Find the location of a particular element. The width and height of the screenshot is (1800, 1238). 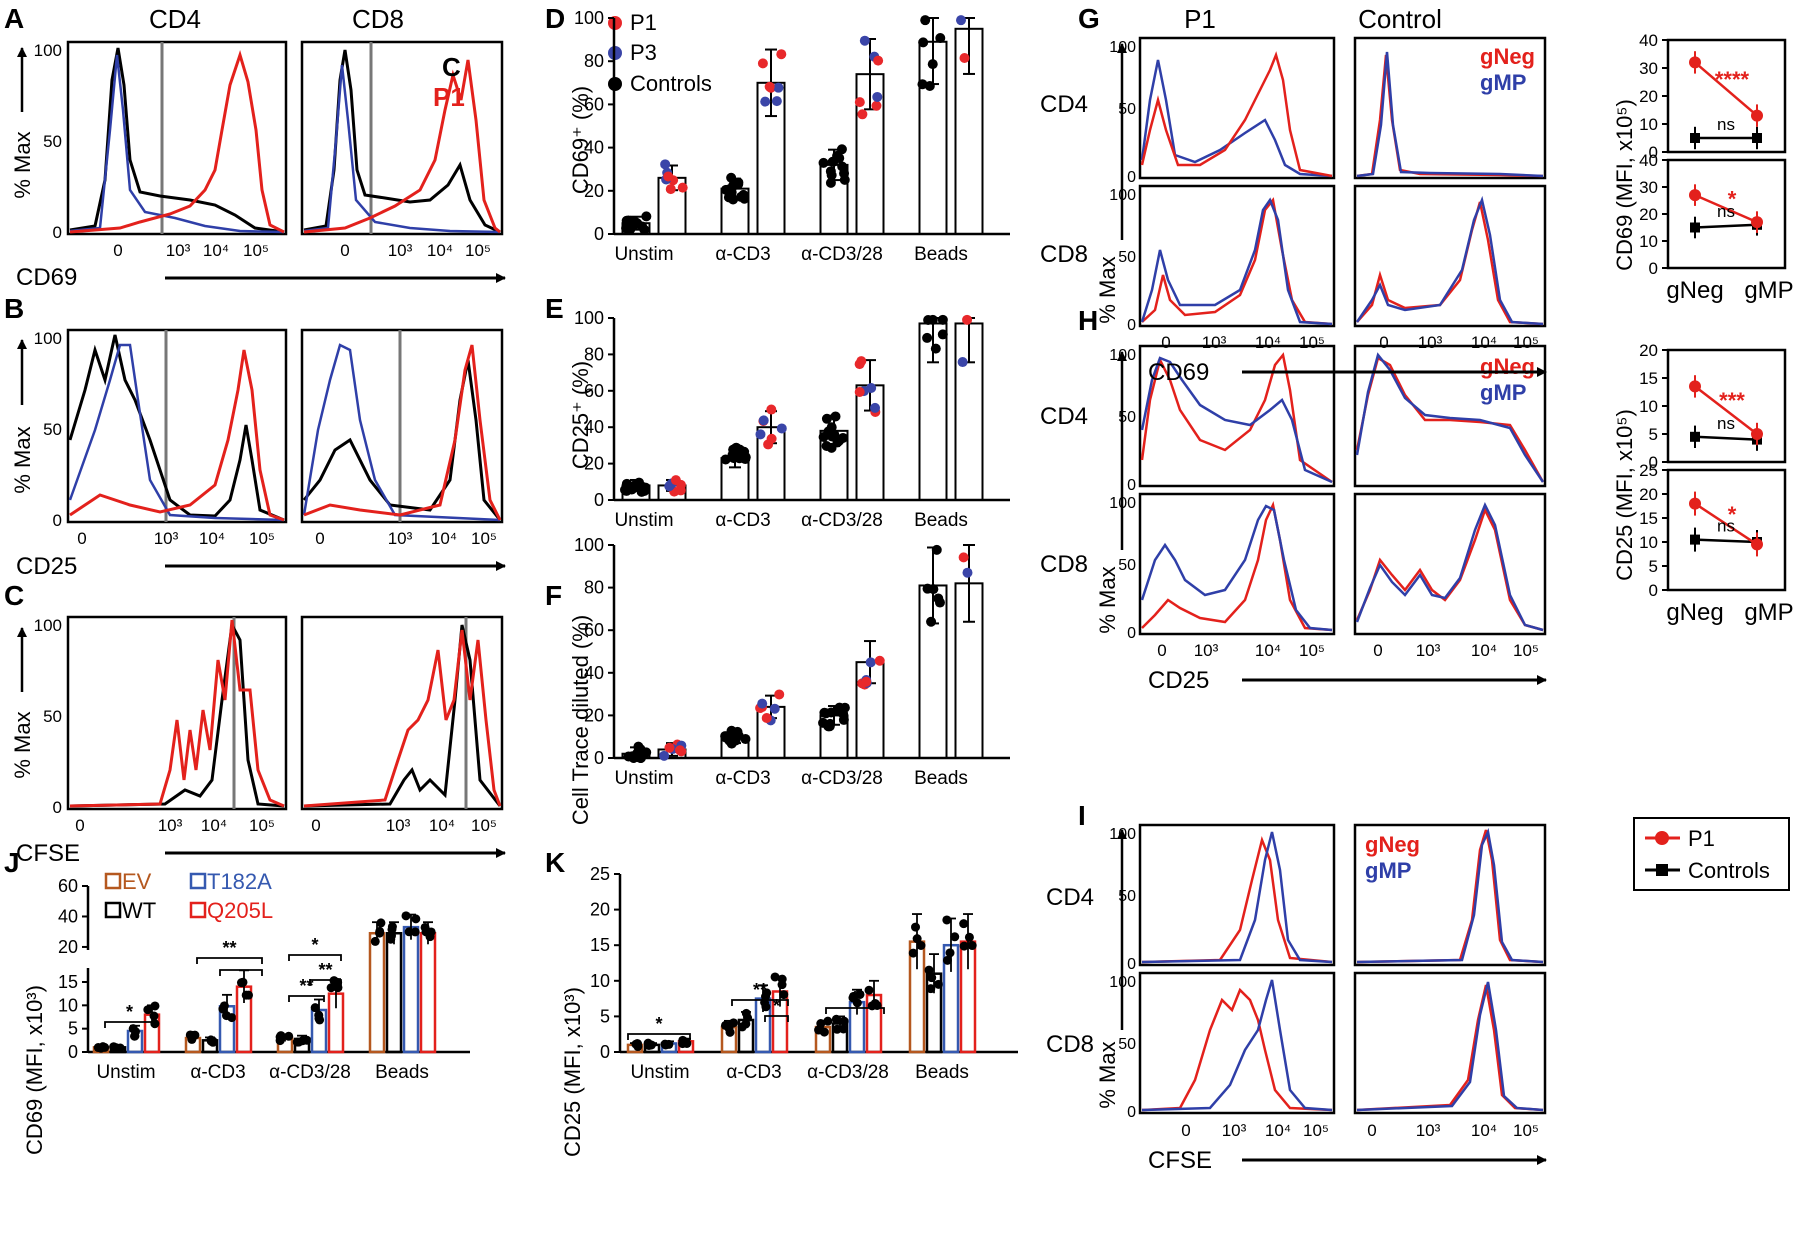

jk-legend-ev-box is located at coordinates (113, 881).